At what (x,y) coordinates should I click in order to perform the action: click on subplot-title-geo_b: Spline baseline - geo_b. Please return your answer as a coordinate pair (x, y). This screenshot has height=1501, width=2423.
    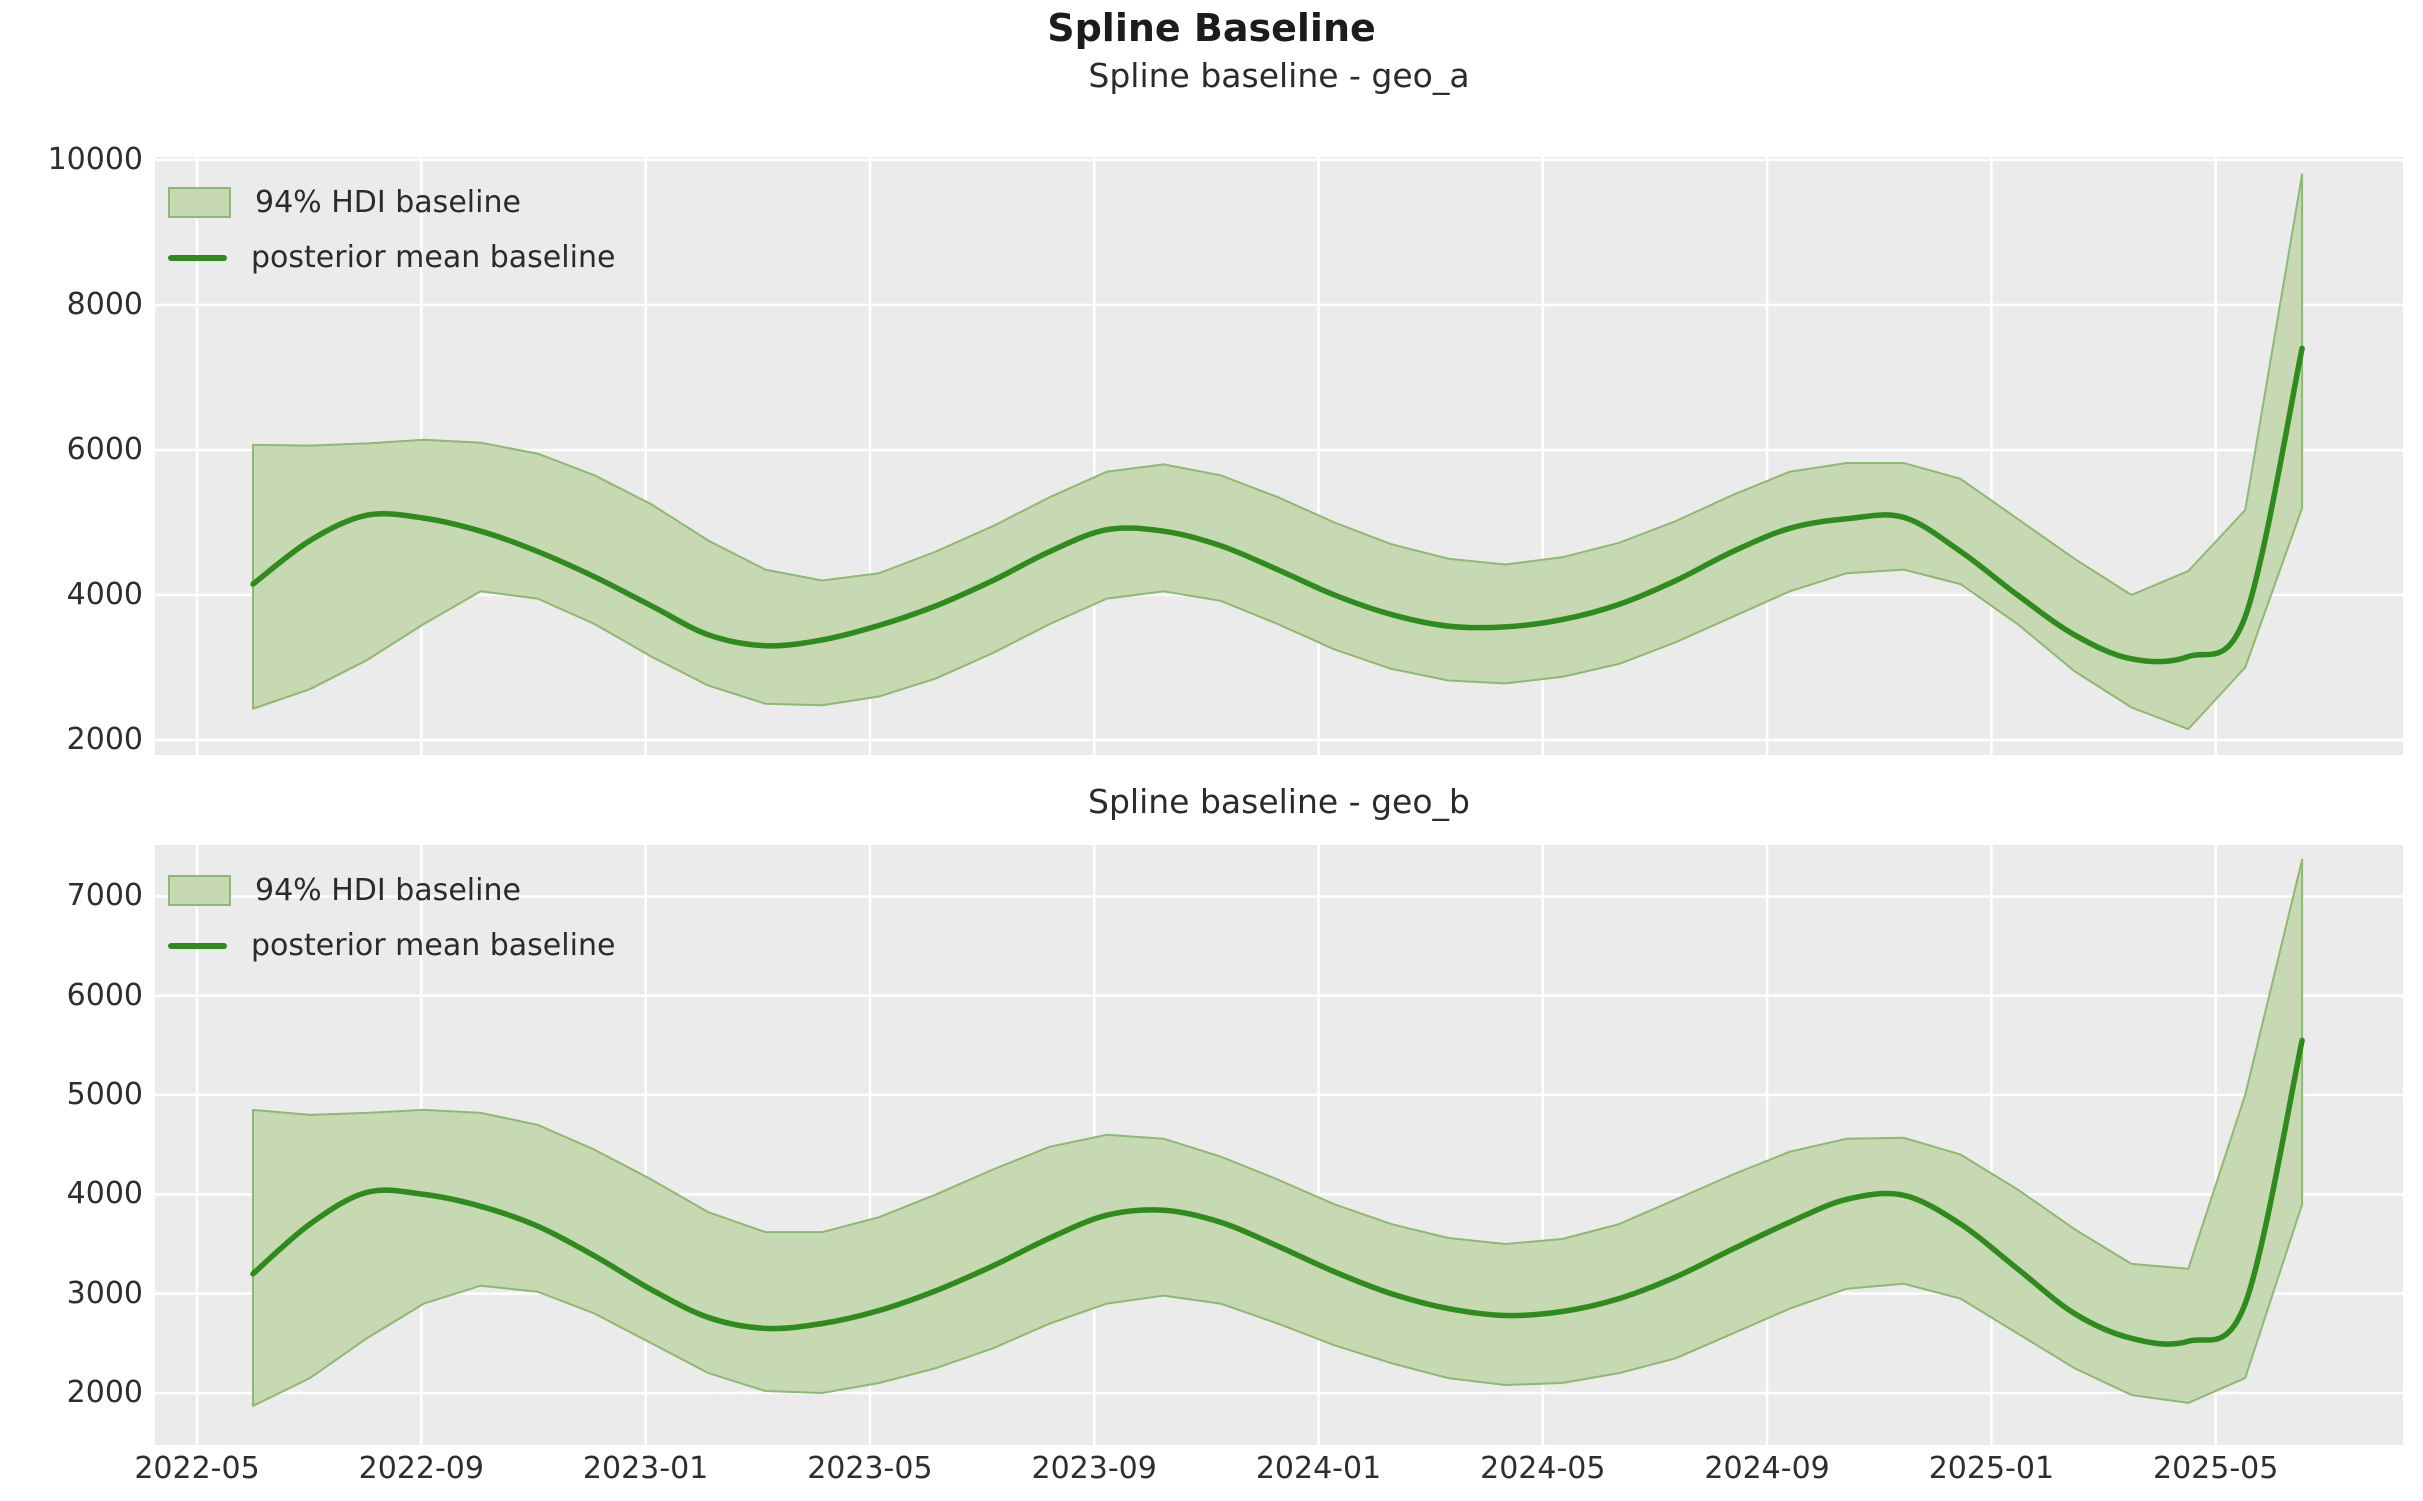
    Looking at the image, I should click on (1279, 801).